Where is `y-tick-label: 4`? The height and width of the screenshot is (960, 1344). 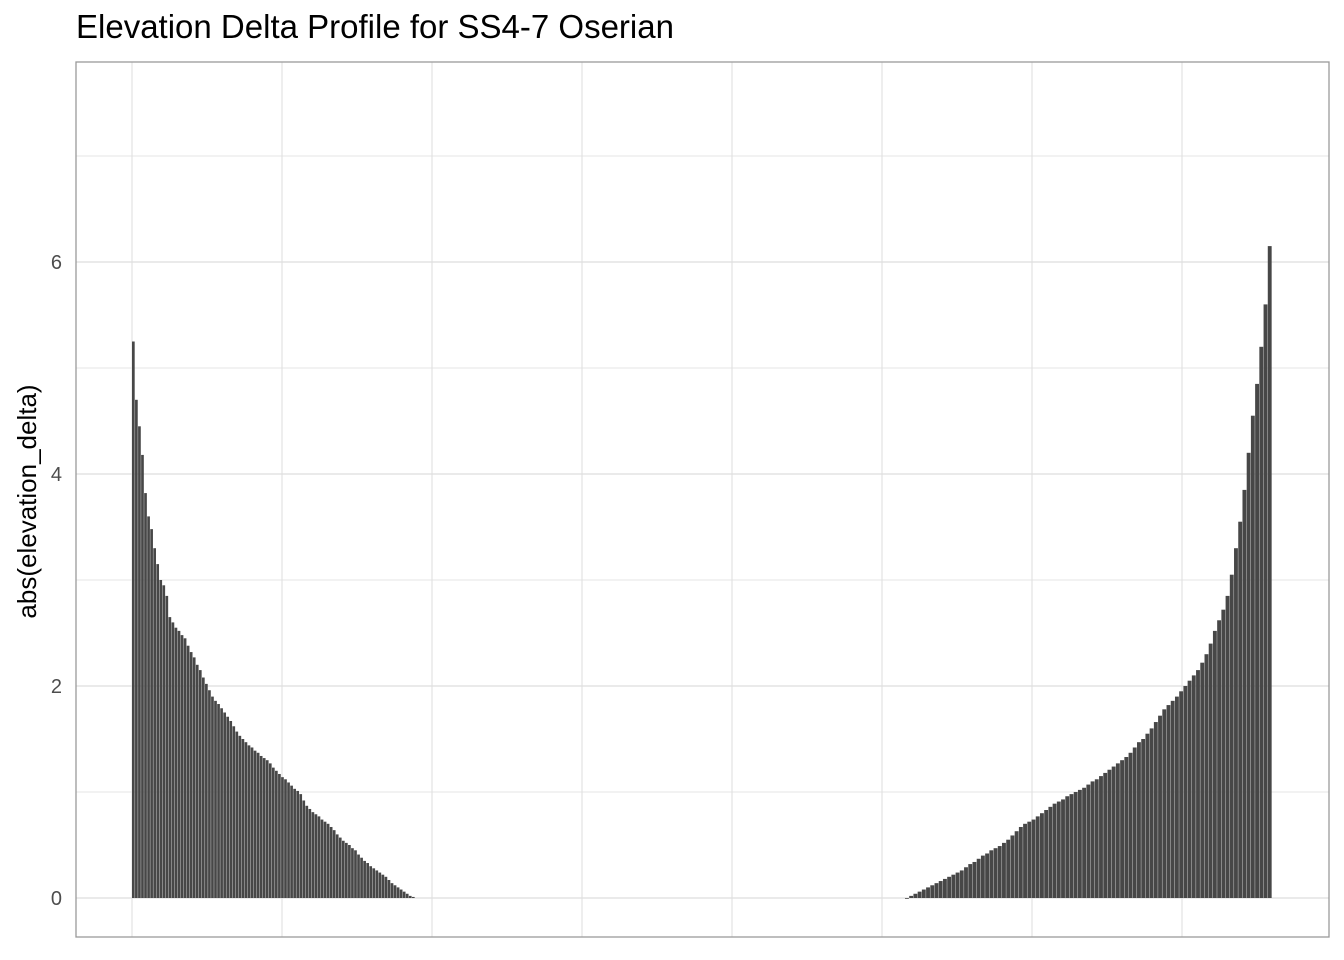
y-tick-label: 4 is located at coordinates (56, 475).